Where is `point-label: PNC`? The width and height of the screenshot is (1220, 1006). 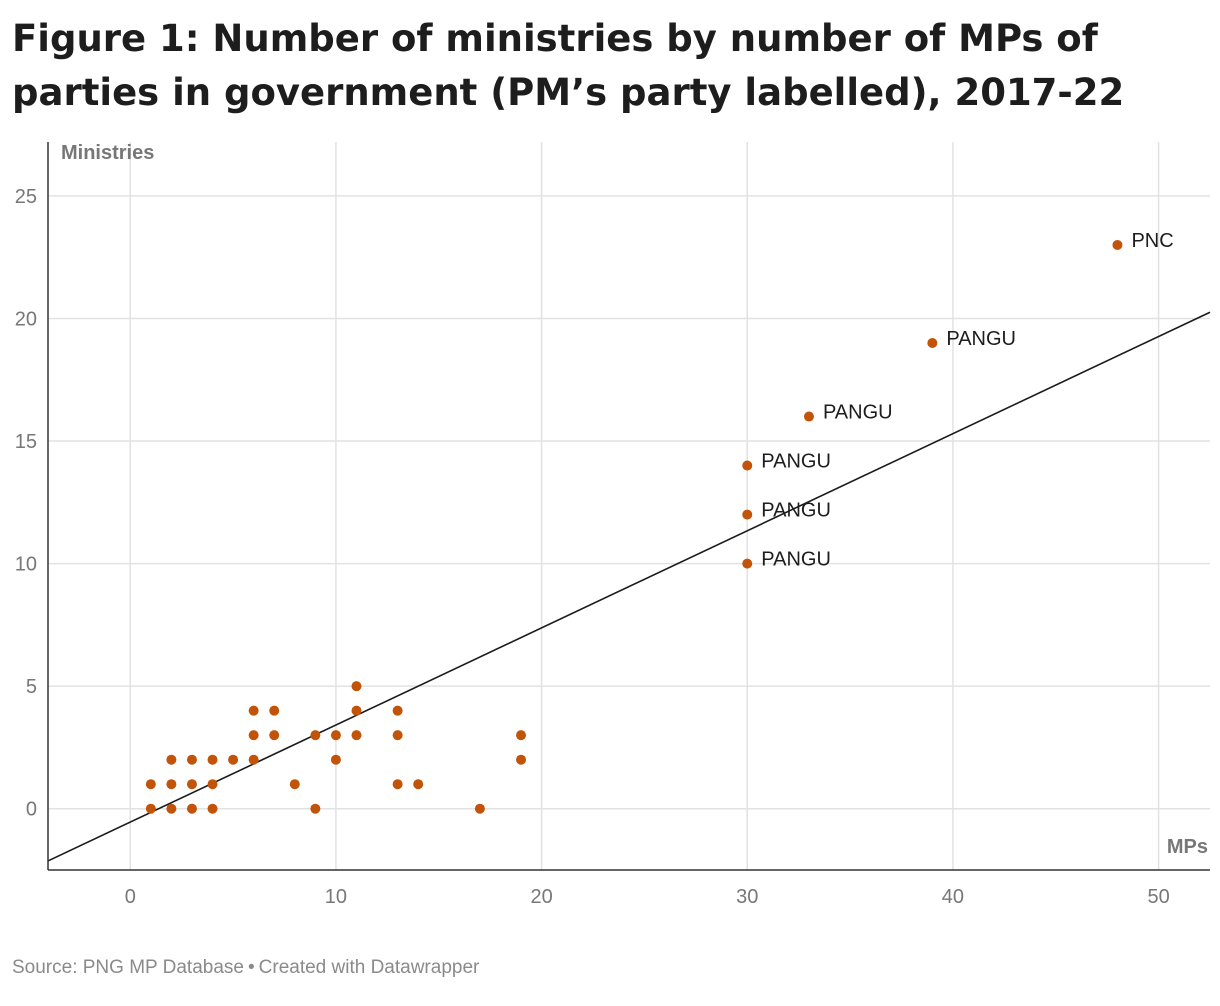 point-label: PNC is located at coordinates (1152, 241).